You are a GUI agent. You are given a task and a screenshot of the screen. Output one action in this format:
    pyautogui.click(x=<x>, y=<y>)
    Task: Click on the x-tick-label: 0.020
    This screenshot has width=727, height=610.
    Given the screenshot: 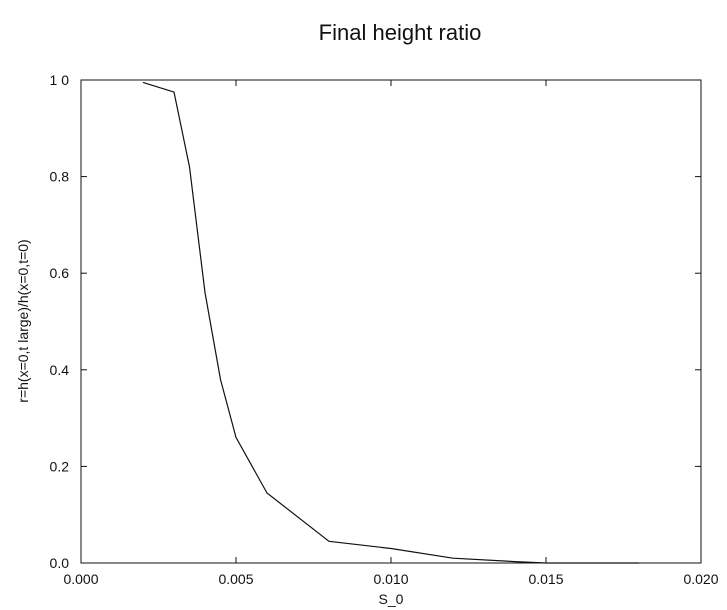 What is the action you would take?
    pyautogui.click(x=700, y=579)
    